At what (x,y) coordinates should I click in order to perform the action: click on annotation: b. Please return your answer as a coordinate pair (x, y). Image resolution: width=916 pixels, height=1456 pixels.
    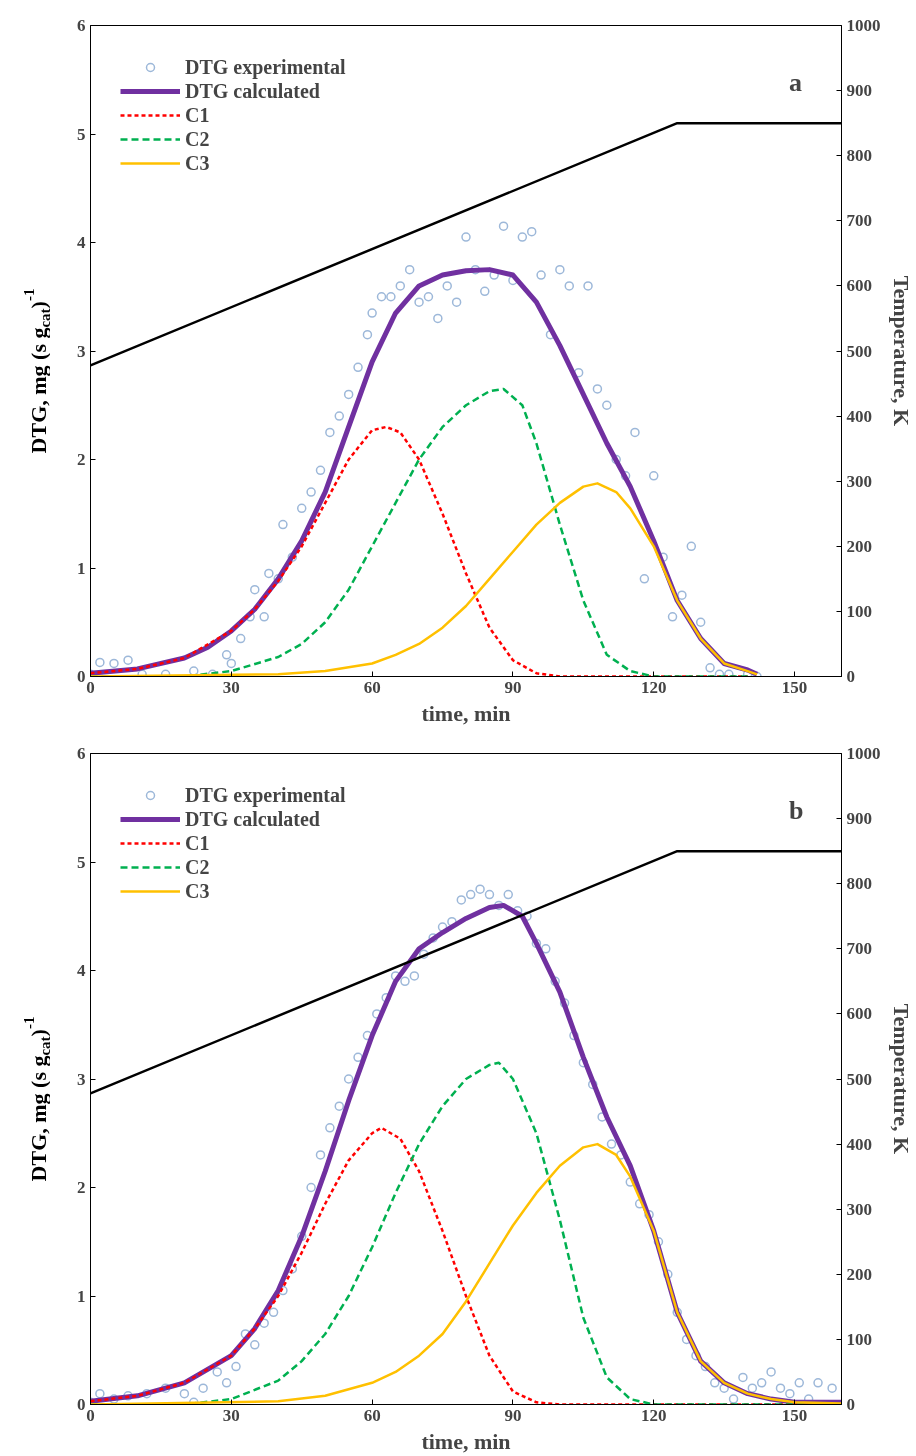
    Looking at the image, I should click on (796, 811).